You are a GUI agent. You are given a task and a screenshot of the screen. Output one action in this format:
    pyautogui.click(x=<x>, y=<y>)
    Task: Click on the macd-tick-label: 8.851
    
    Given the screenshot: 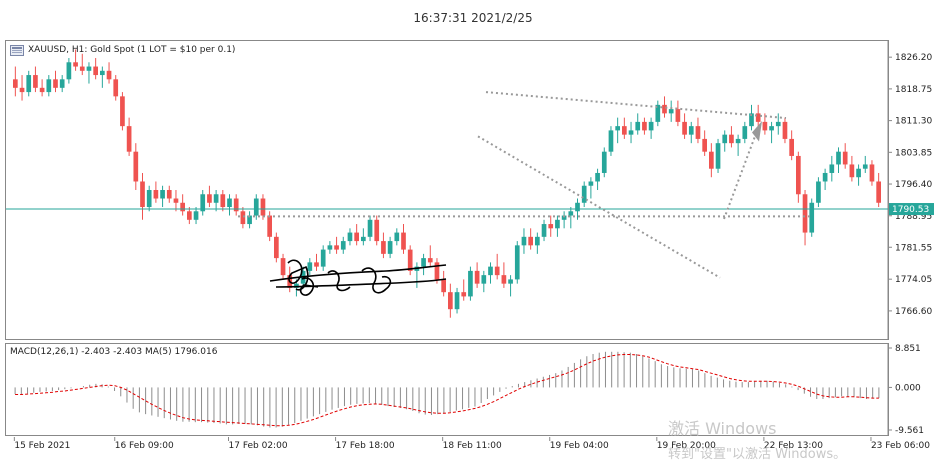 What is the action you would take?
    pyautogui.click(x=908, y=349)
    